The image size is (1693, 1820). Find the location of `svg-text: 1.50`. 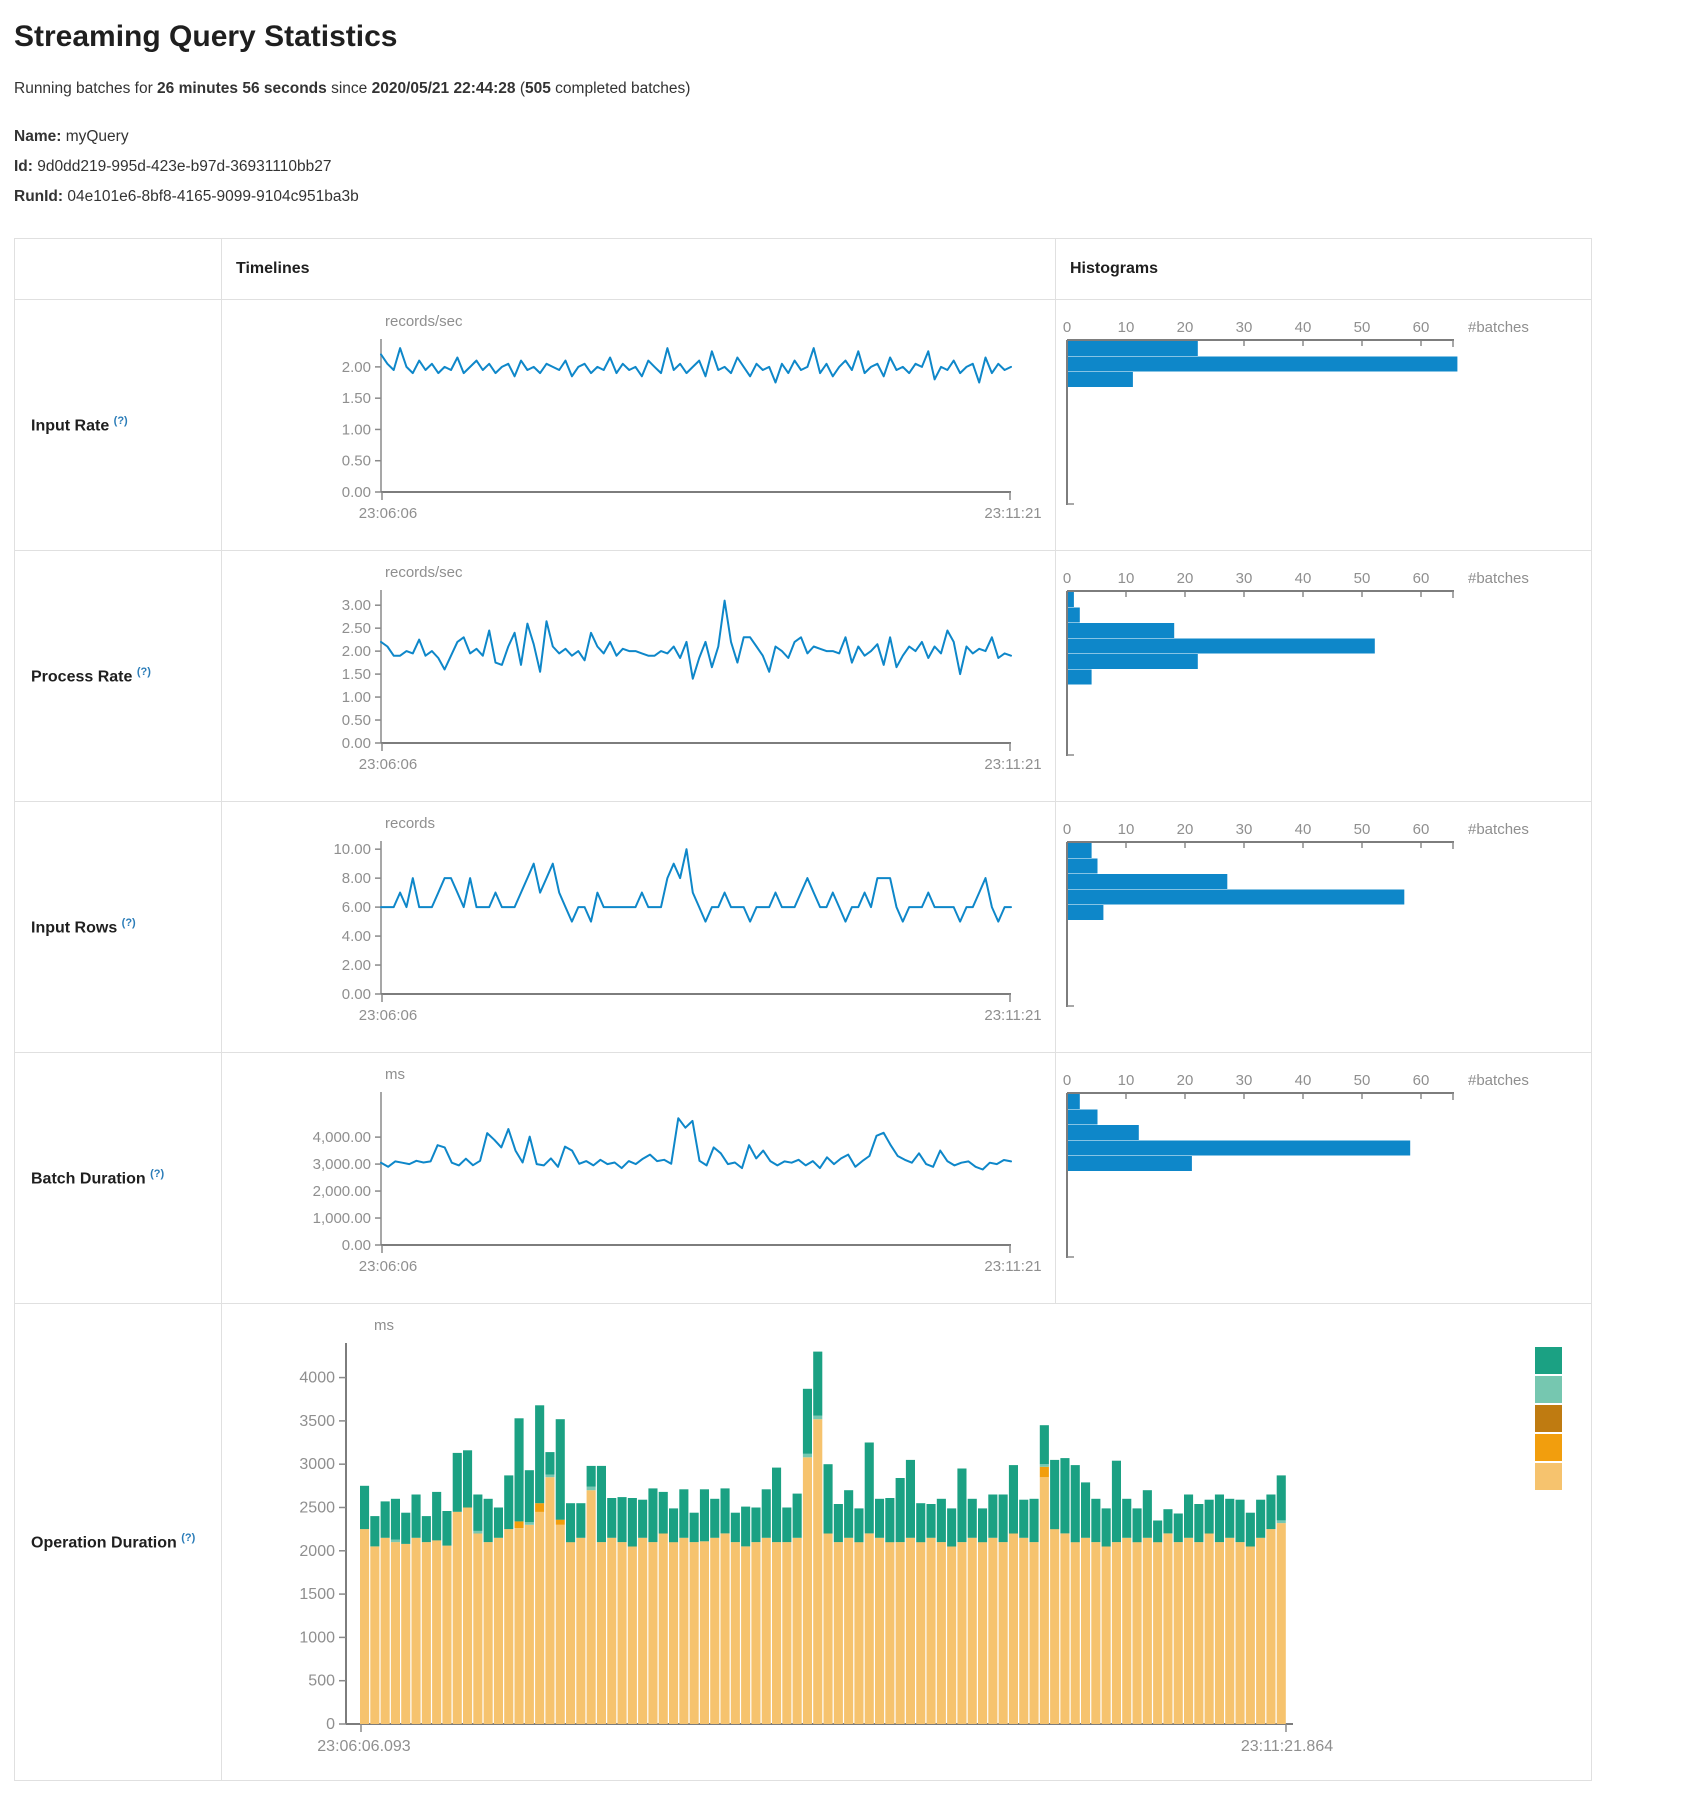

svg-text: 1.50 is located at coordinates (356, 674).